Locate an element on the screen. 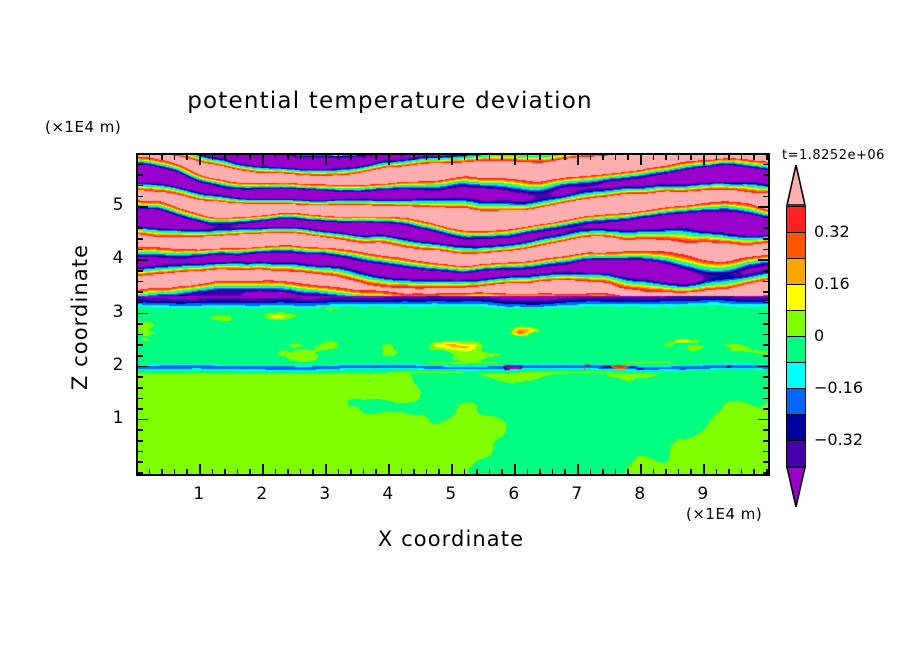  x-tick-label: 2 is located at coordinates (262, 494).